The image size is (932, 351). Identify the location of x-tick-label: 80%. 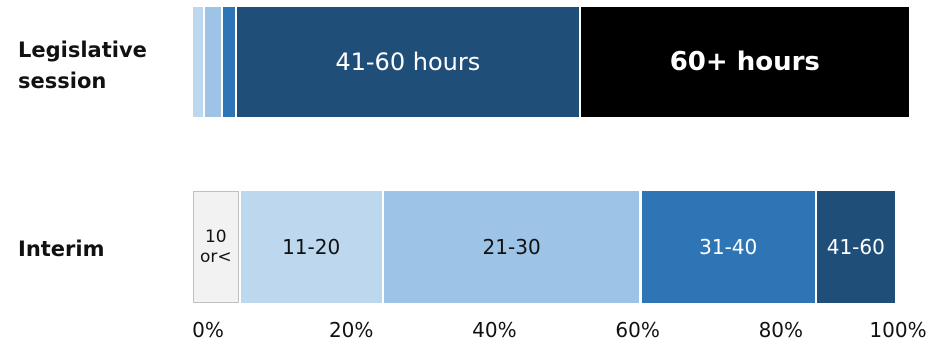
(781, 330).